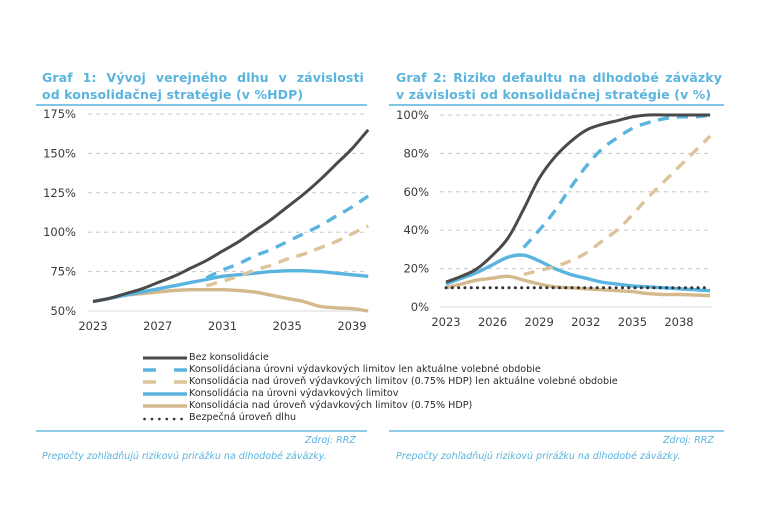 This screenshot has height=527, width=768. What do you see at coordinates (585, 322) in the screenshot?
I see `x-tick-label: 2032` at bounding box center [585, 322].